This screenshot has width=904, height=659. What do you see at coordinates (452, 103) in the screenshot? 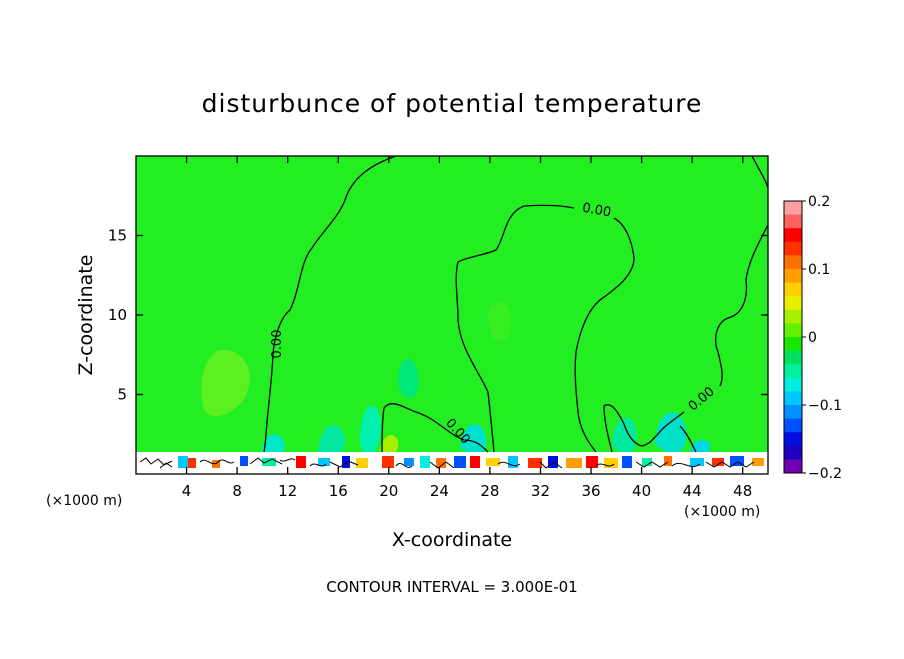
I see `chart-title: disturbunce of potential temperature` at bounding box center [452, 103].